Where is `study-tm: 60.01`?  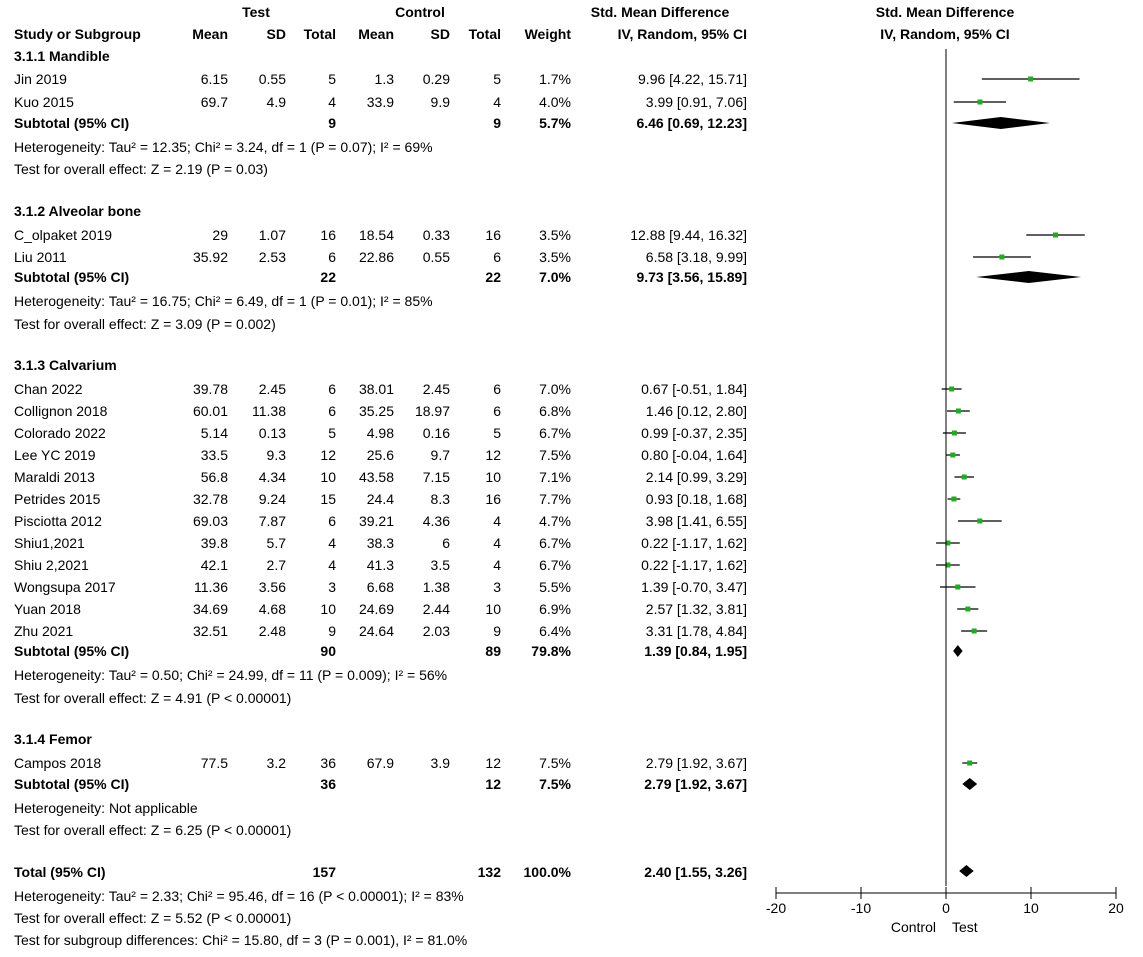 study-tm: 60.01 is located at coordinates (210, 411).